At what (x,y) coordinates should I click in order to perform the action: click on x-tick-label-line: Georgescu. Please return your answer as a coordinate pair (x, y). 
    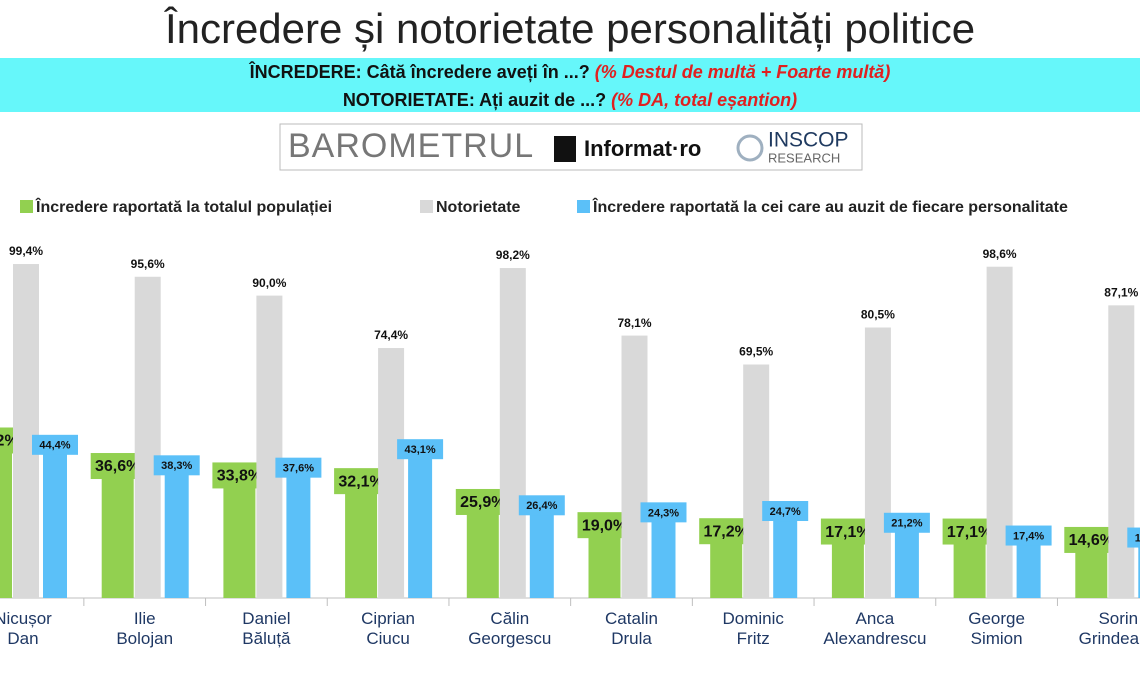
    Looking at the image, I should click on (509, 638).